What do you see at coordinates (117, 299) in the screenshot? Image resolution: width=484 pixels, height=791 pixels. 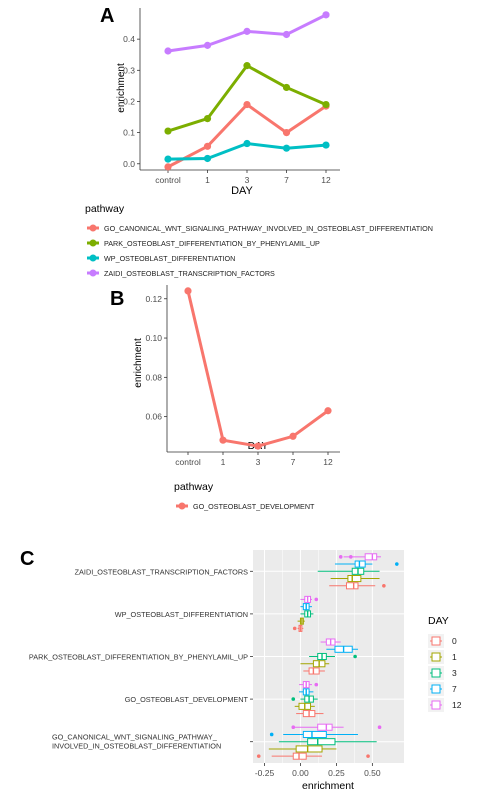 I see `panel-label-b: B` at bounding box center [117, 299].